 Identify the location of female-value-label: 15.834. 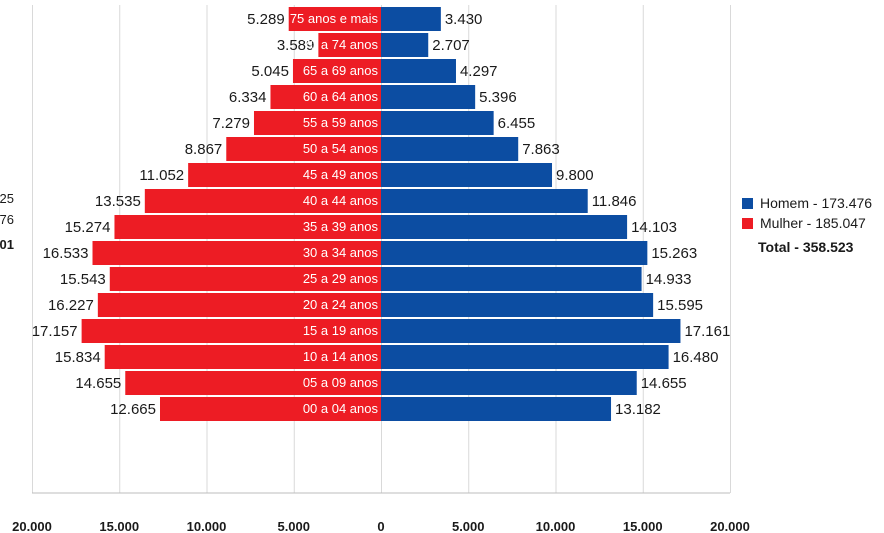
(78, 357).